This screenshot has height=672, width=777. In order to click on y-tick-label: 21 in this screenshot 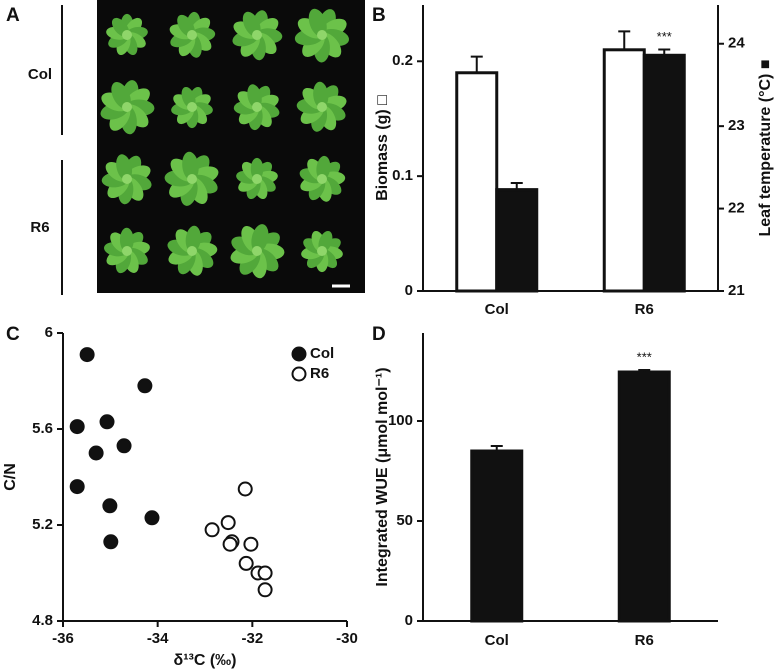, I will do `click(736, 290)`.